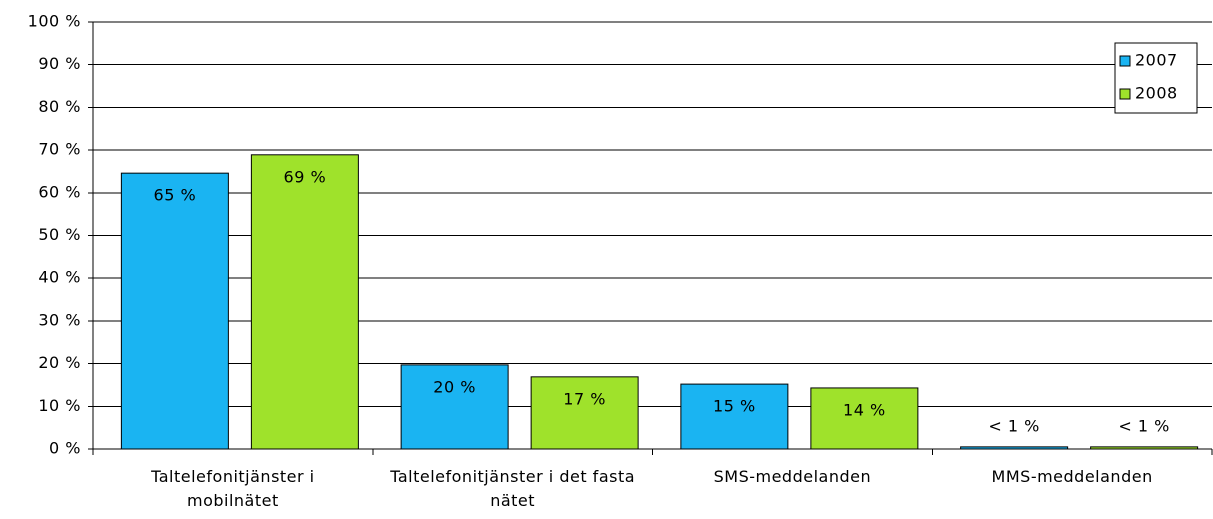 The width and height of the screenshot is (1213, 519). I want to click on x-tick-label-line: Taltelefonitjänster i, so click(232, 476).